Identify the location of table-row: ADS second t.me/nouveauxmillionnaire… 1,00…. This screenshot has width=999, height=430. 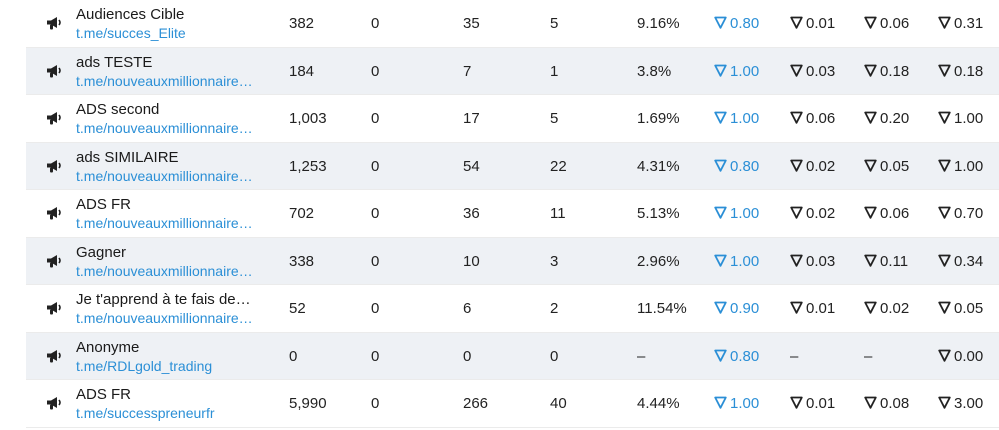
(512, 119).